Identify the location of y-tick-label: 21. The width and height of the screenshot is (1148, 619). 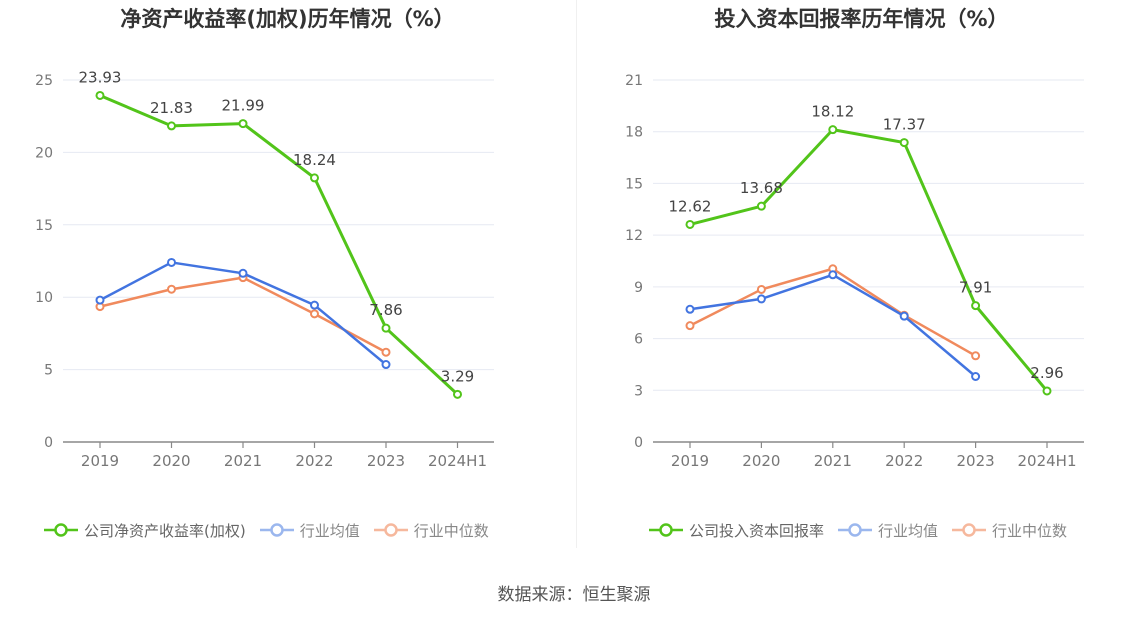
(634, 81).